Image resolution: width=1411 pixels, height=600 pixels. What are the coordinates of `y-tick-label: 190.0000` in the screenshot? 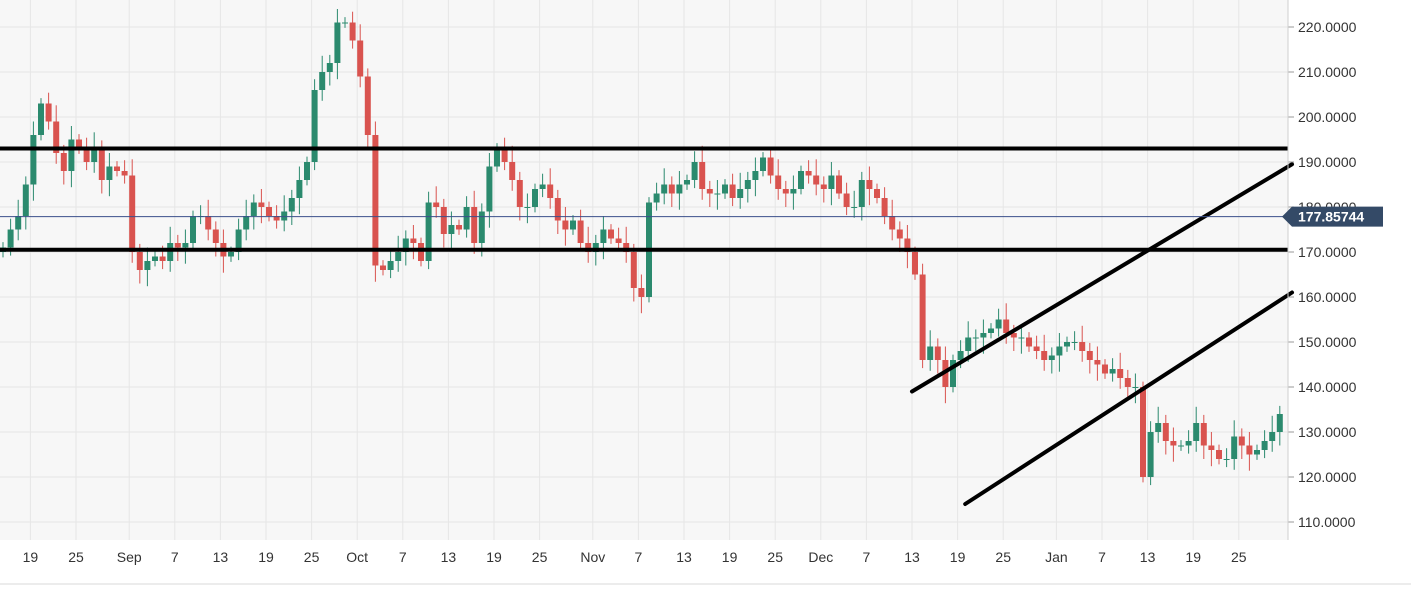 It's located at (1327, 162).